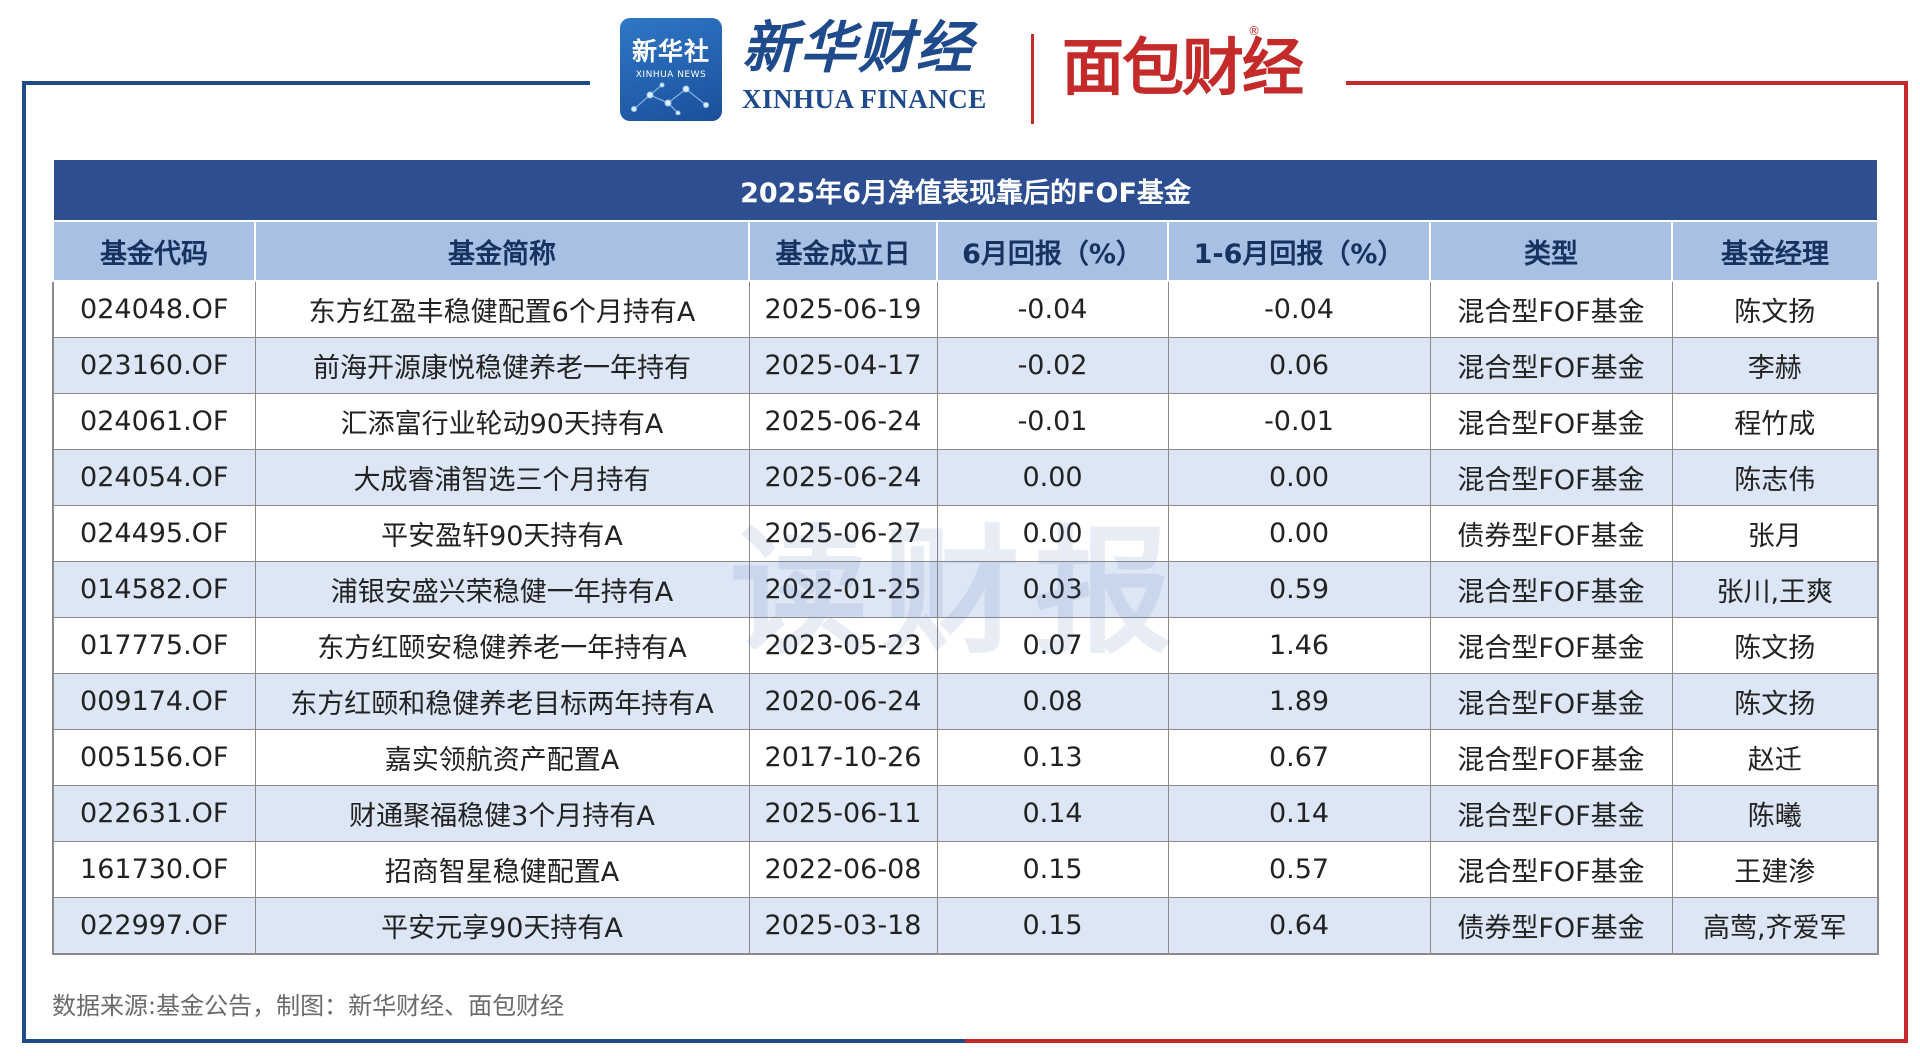 This screenshot has height=1056, width=1920. Describe the element at coordinates (1299, 926) in the screenshot. I see `table-cell: 0.64` at that location.